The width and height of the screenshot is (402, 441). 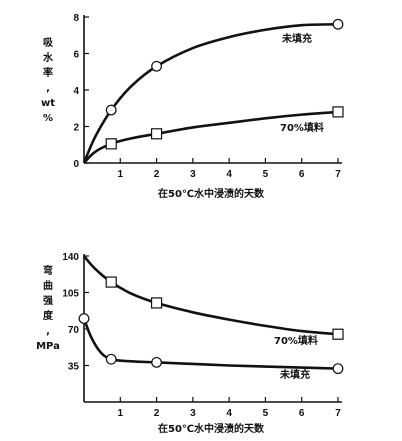 What do you see at coordinates (48, 57) in the screenshot?
I see `y-axis-label: 水` at bounding box center [48, 57].